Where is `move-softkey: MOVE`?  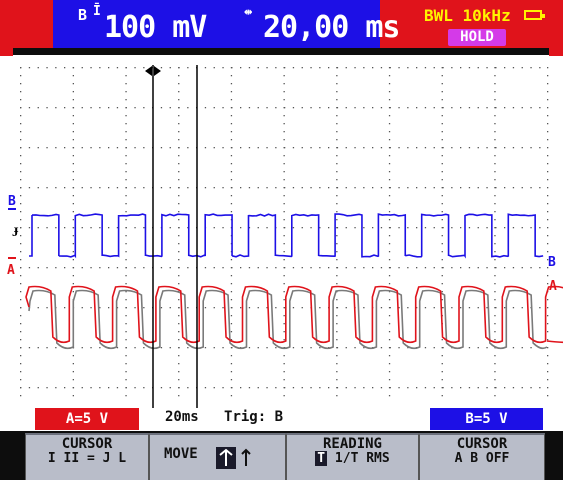 move-softkey: MOVE is located at coordinates (217, 456).